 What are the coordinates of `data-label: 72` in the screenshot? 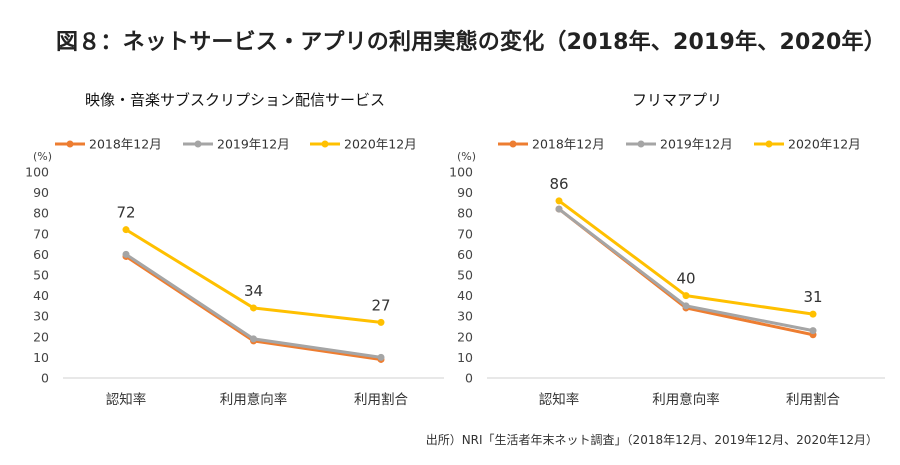 It's located at (125, 213).